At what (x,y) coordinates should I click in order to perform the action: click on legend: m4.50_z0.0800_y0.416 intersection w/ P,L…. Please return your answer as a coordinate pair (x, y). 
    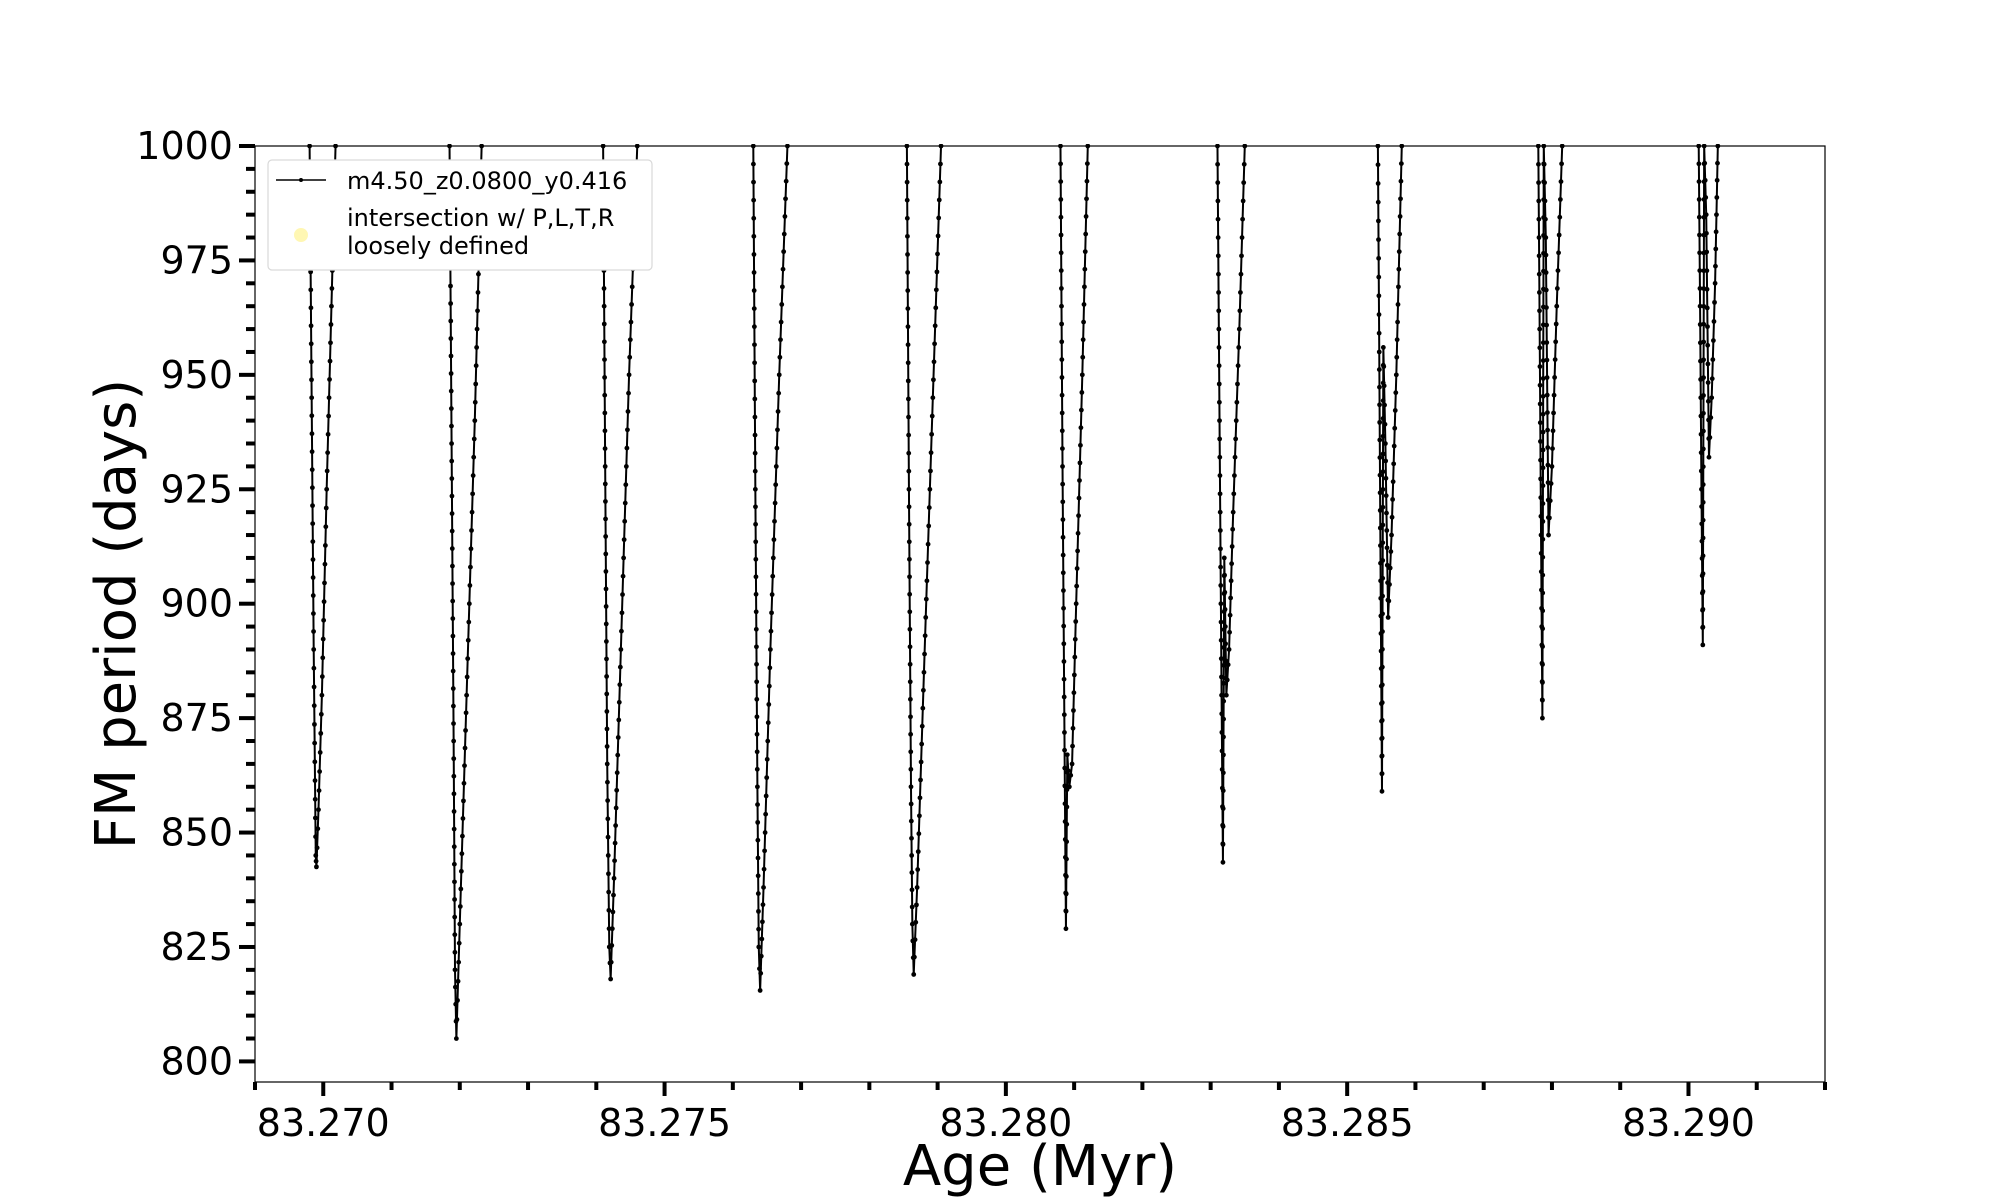
    Looking at the image, I should click on (460, 215).